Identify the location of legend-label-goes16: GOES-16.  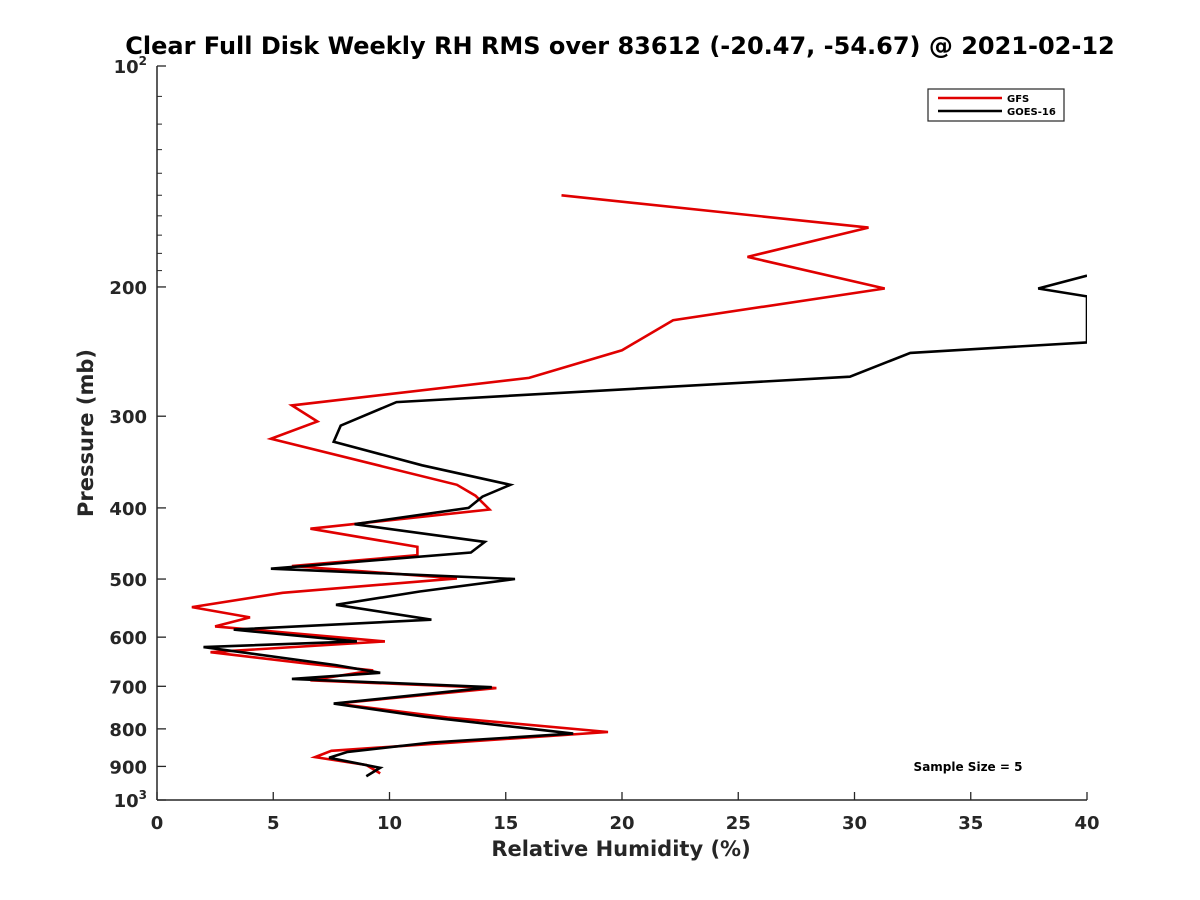
(1031, 112).